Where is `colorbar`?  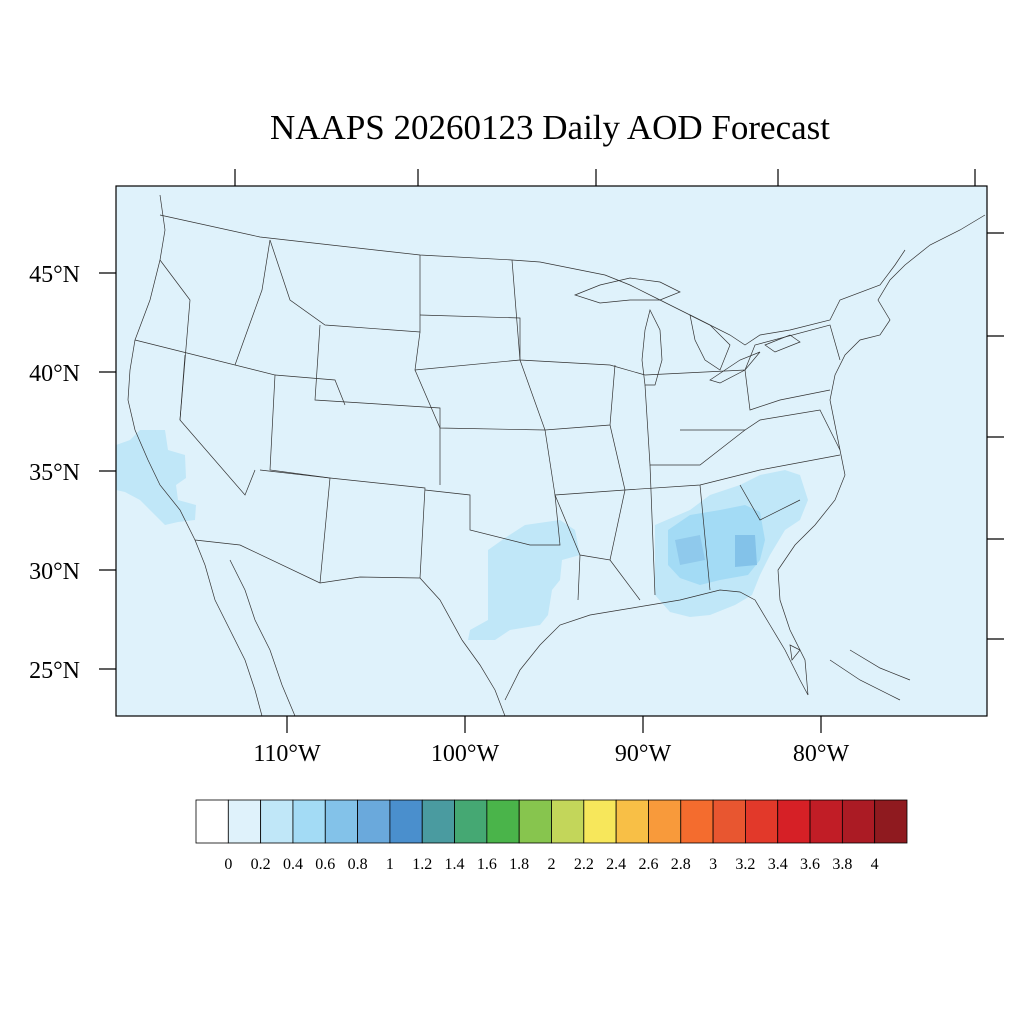
colorbar is located at coordinates (551, 821).